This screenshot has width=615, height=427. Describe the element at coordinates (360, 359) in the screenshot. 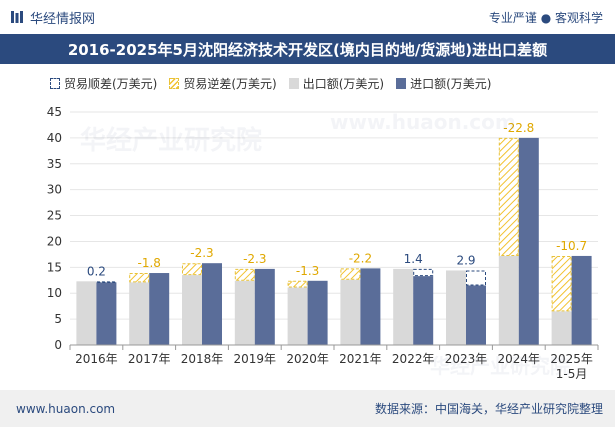

I see `x-tick-label: 2021年` at that location.